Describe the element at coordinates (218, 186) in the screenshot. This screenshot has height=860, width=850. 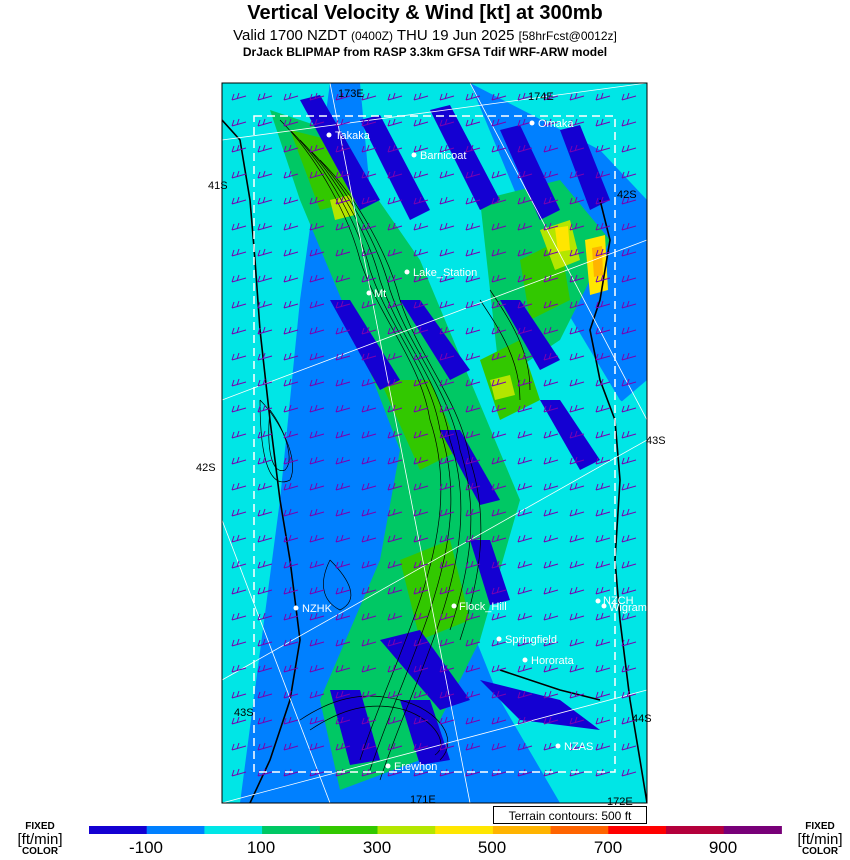
I see `lat-label-41s: 41S` at that location.